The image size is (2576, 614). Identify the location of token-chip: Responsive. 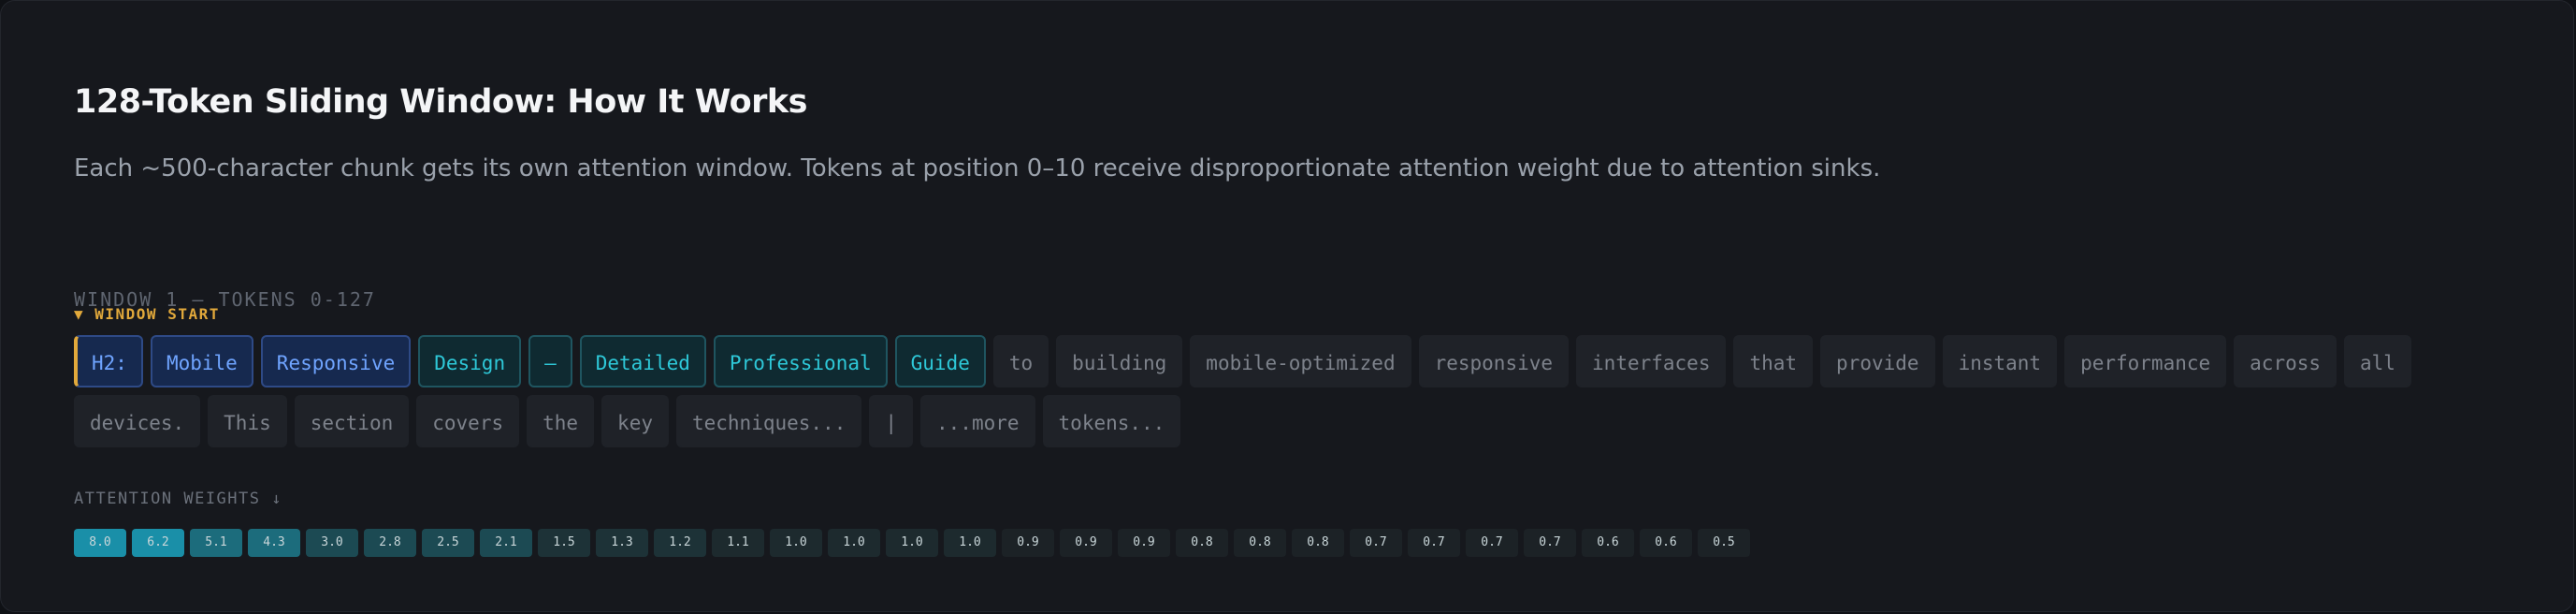
(336, 361).